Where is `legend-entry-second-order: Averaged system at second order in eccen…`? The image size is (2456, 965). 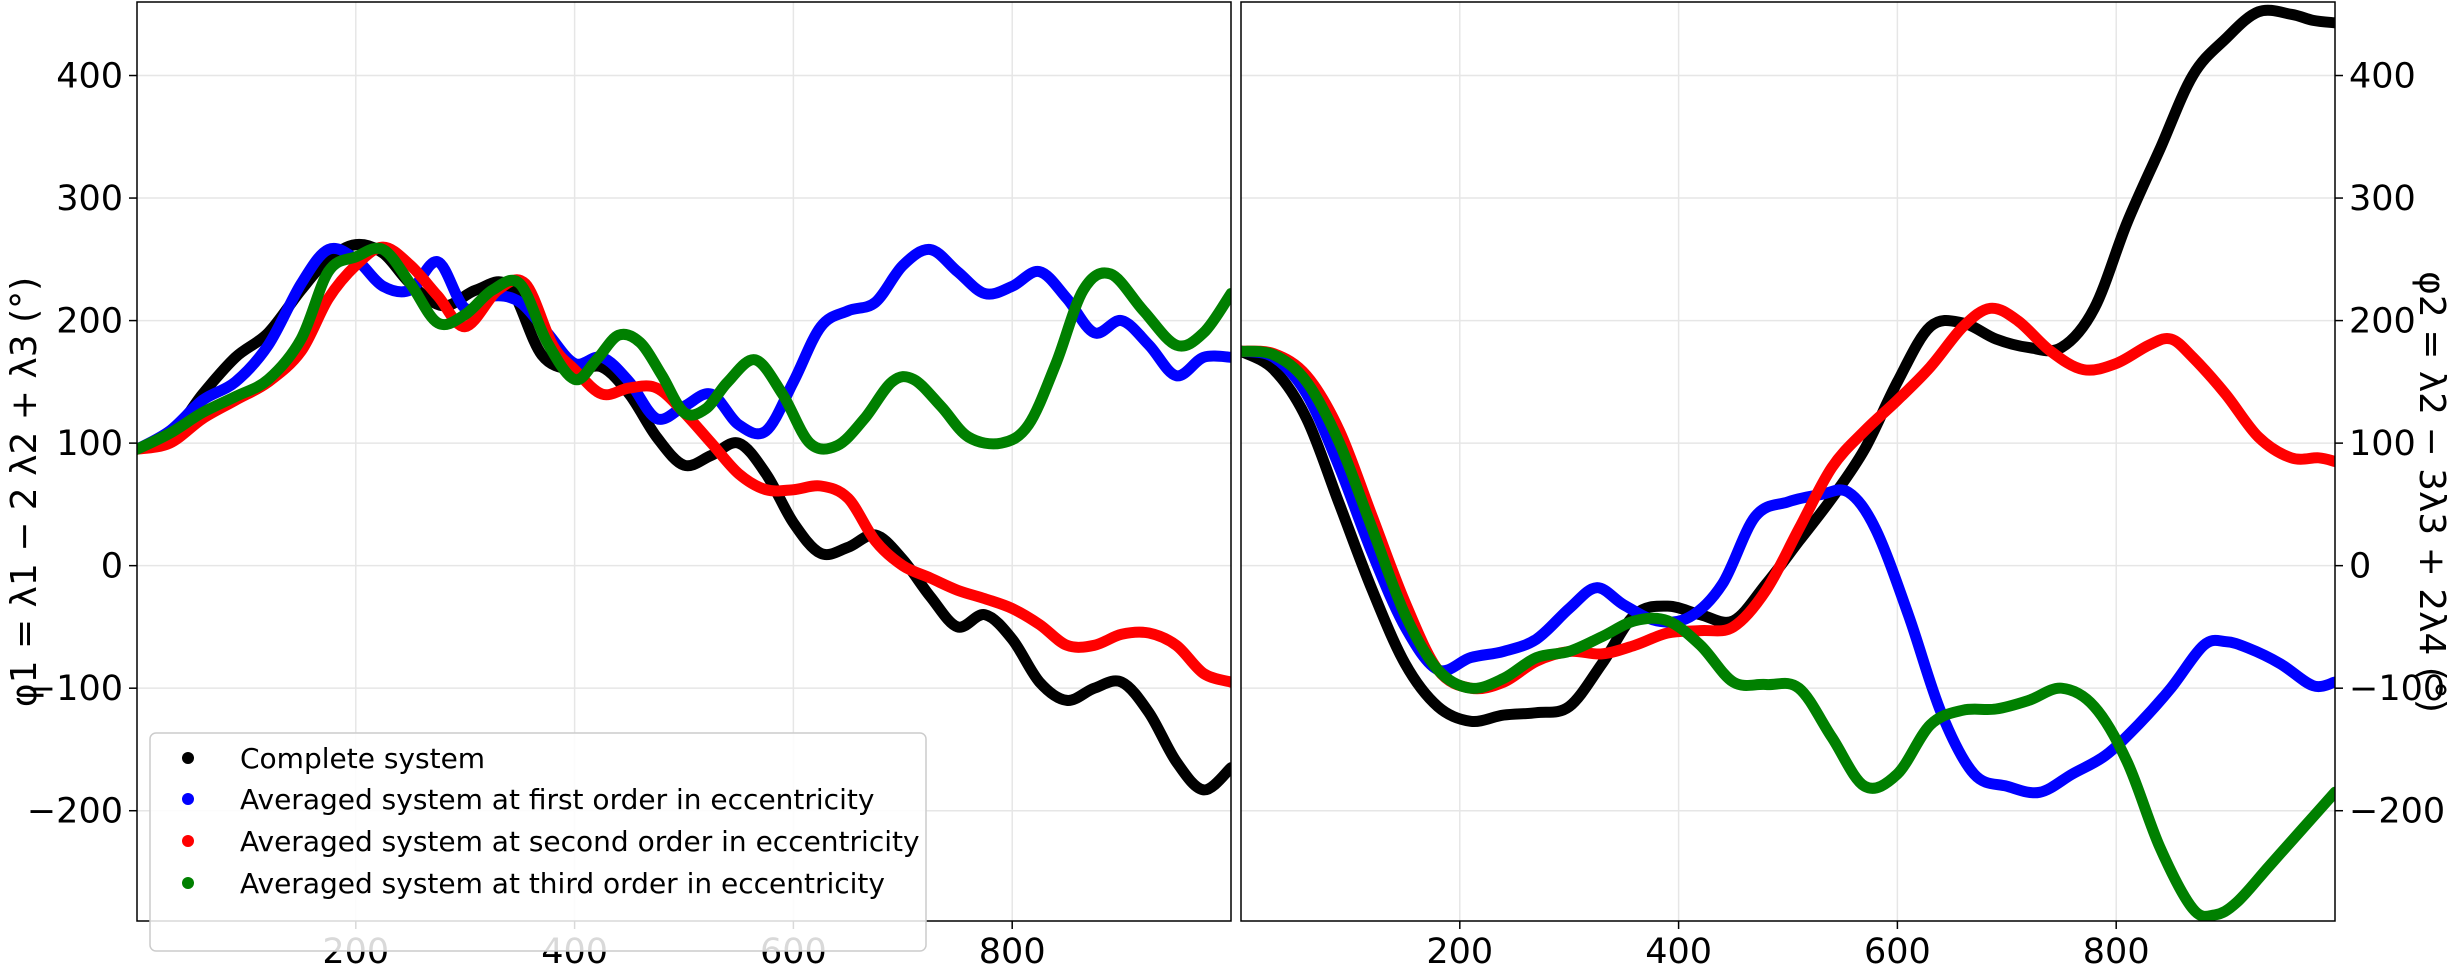 legend-entry-second-order: Averaged system at second order in eccen… is located at coordinates (551, 841).